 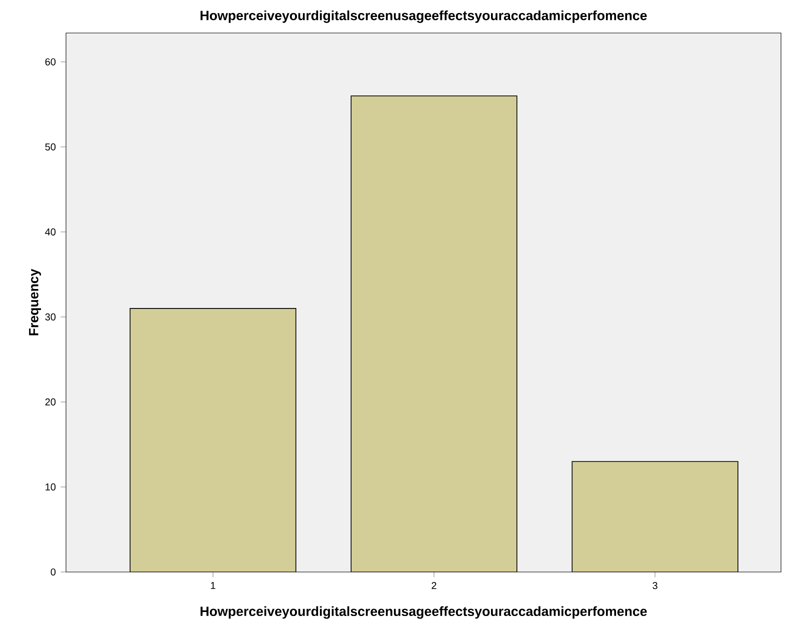 I want to click on y-tick-label: 0, so click(x=53, y=572).